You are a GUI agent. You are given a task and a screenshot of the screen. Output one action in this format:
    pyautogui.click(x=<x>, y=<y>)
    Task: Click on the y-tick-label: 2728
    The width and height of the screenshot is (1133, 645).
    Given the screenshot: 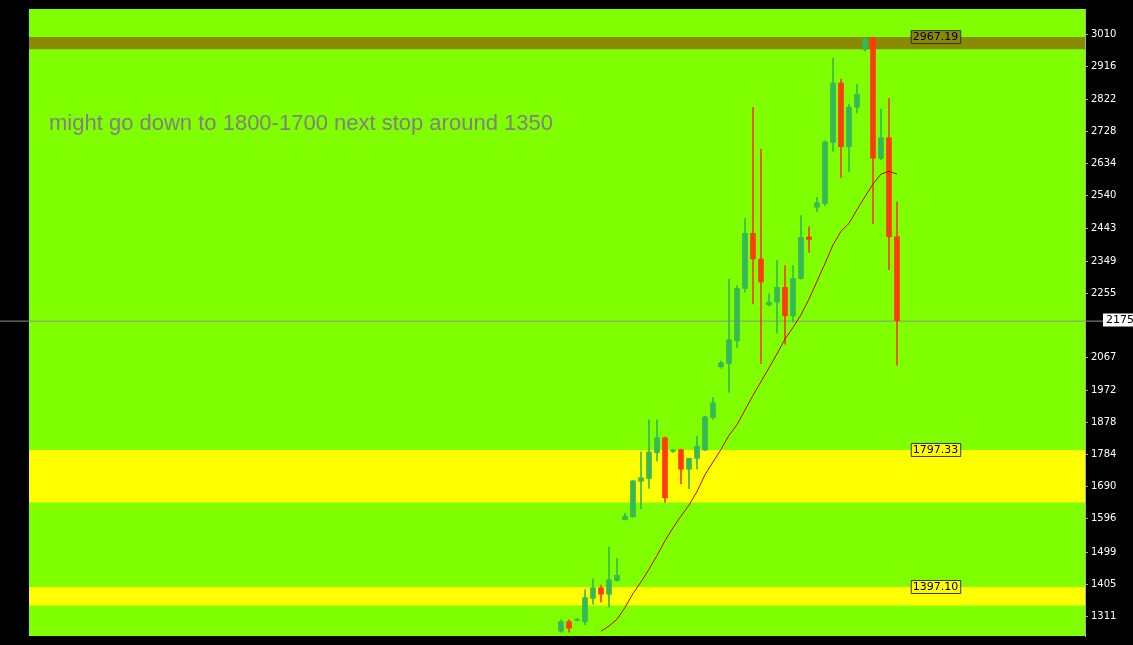 What is the action you would take?
    pyautogui.click(x=1104, y=130)
    